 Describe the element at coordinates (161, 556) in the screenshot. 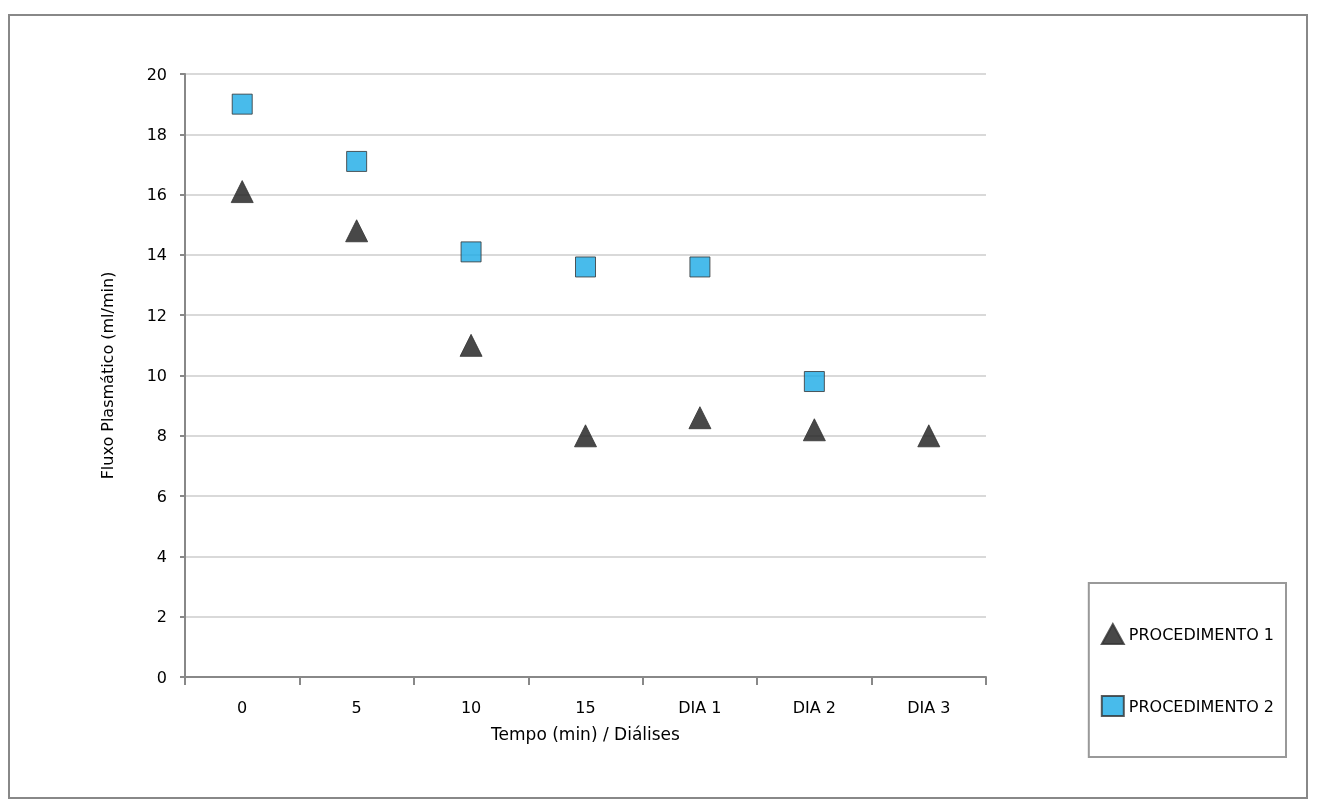

I see `y-tick-label: 4` at that location.